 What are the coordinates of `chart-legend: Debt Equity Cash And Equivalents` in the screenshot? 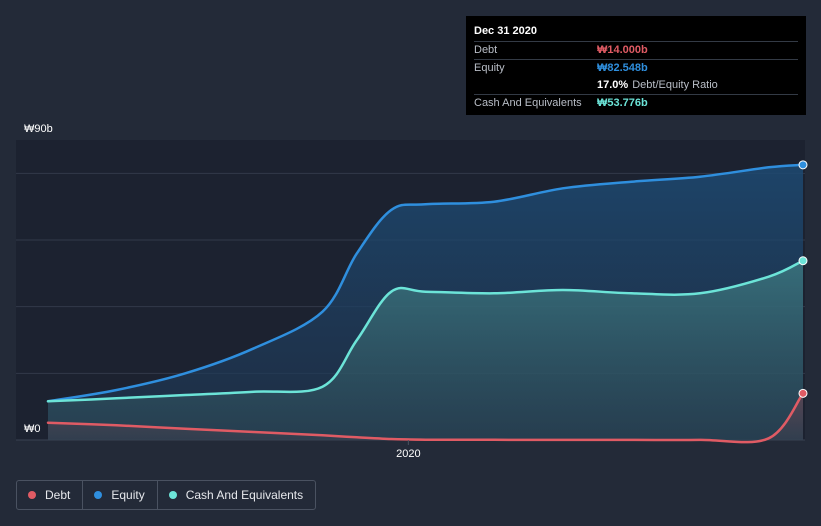 It's located at (166, 495).